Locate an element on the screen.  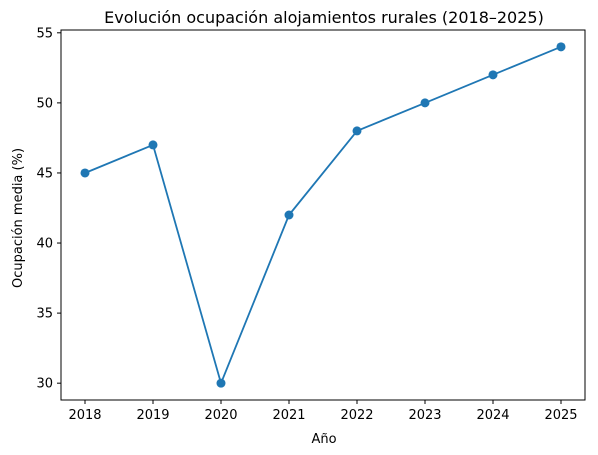
x-tick-label: 2023 is located at coordinates (424, 415).